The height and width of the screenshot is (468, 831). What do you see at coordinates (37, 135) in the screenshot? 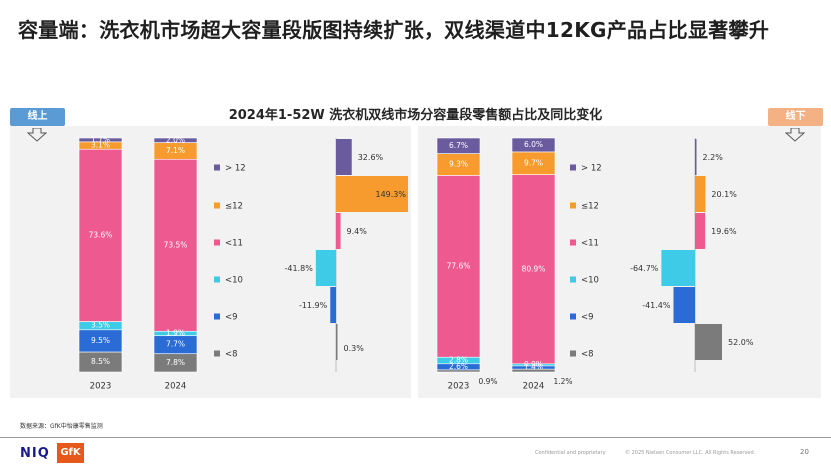
I see `online-down-arrow-icon` at bounding box center [37, 135].